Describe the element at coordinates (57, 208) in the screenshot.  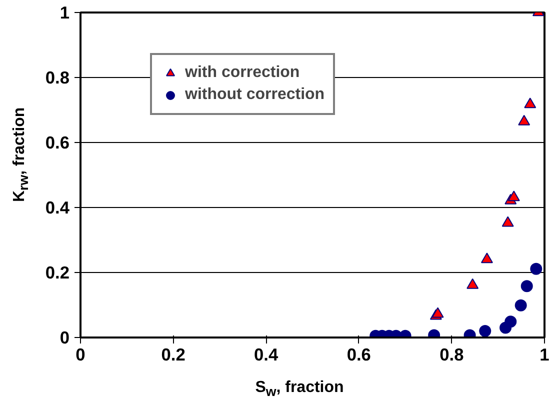
I see `y-tick-label: 0.4` at that location.